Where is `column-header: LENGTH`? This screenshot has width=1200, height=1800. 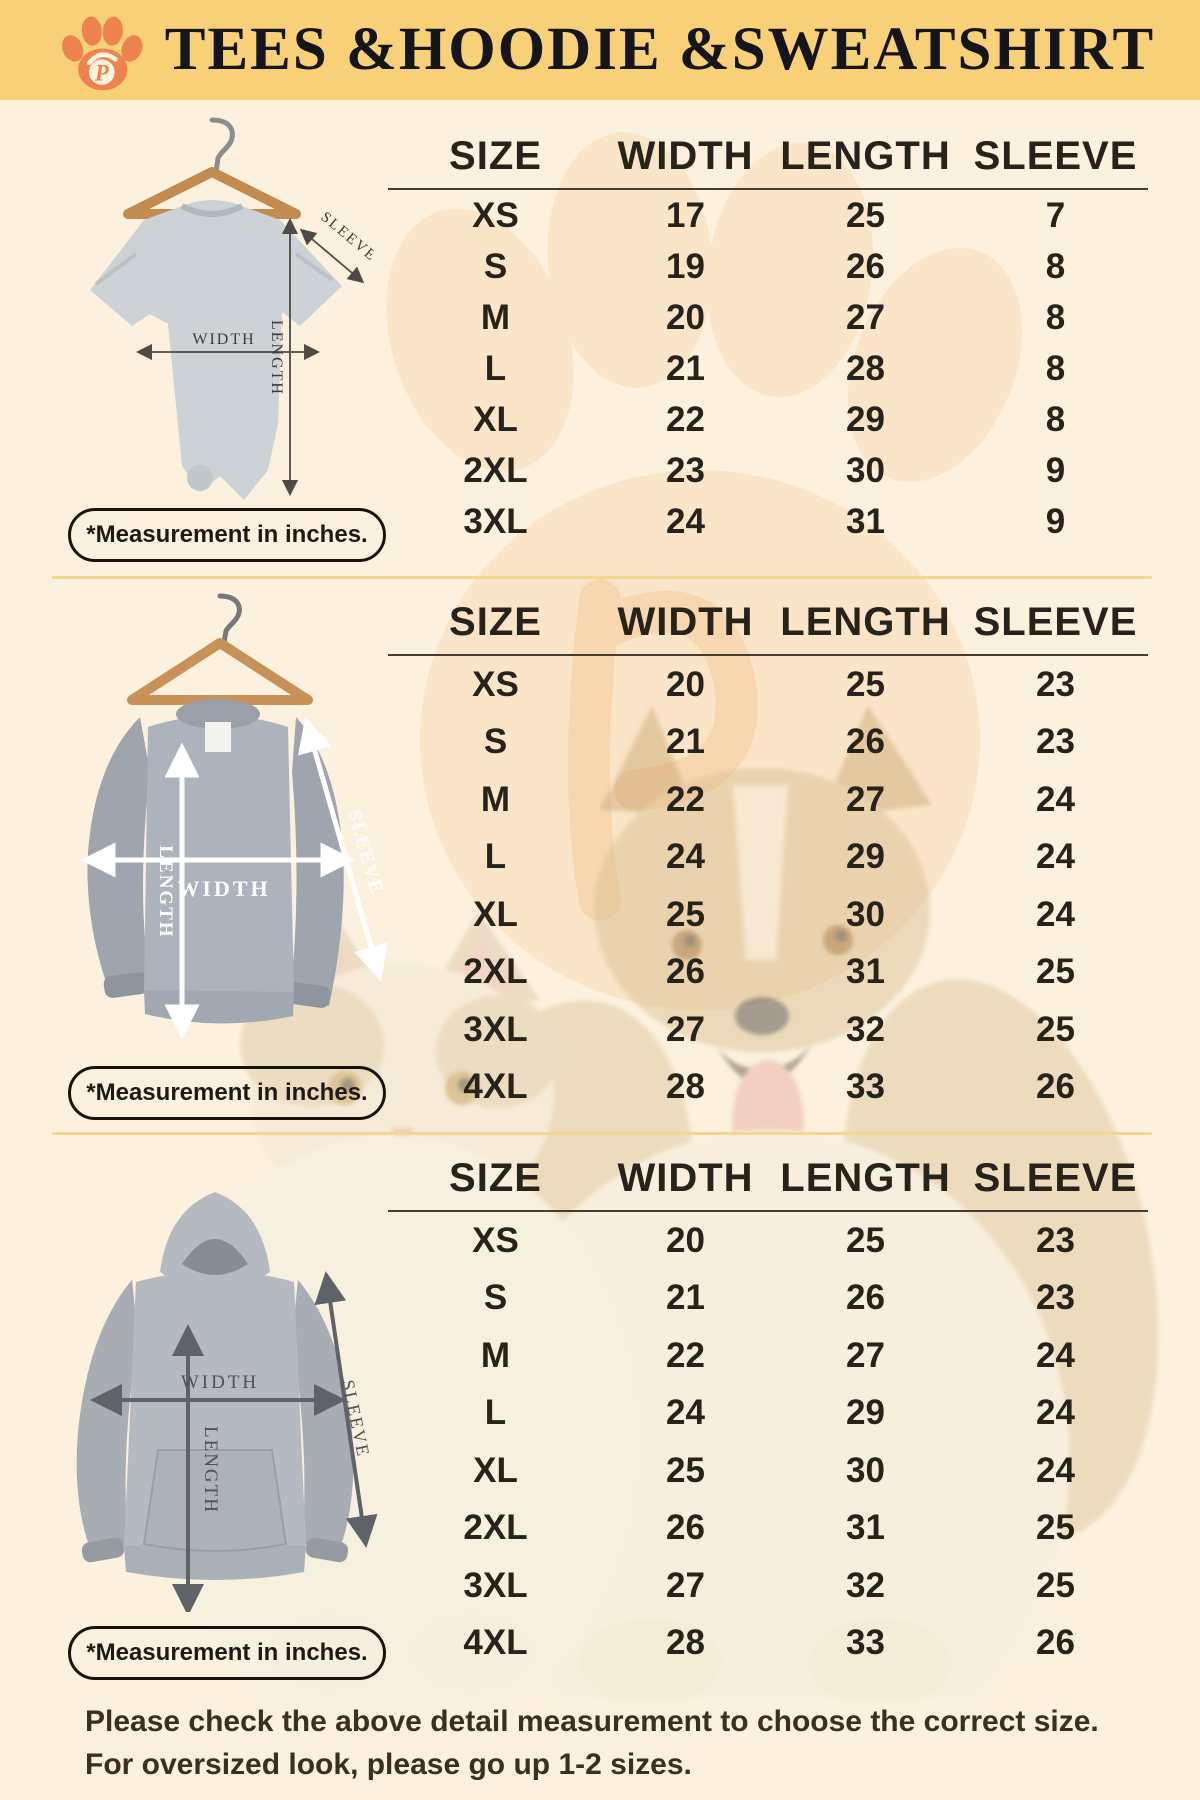
column-header: LENGTH is located at coordinates (865, 156).